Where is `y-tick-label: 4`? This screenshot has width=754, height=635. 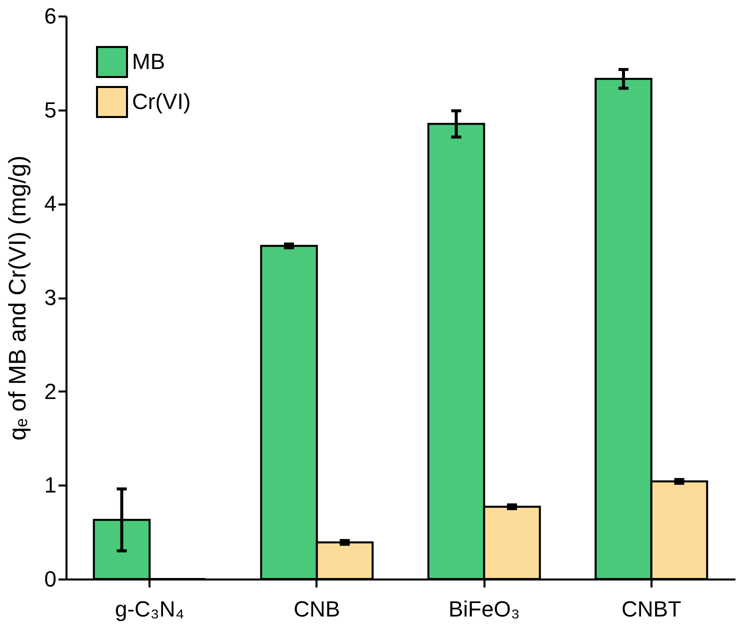 y-tick-label: 4 is located at coordinates (50, 203).